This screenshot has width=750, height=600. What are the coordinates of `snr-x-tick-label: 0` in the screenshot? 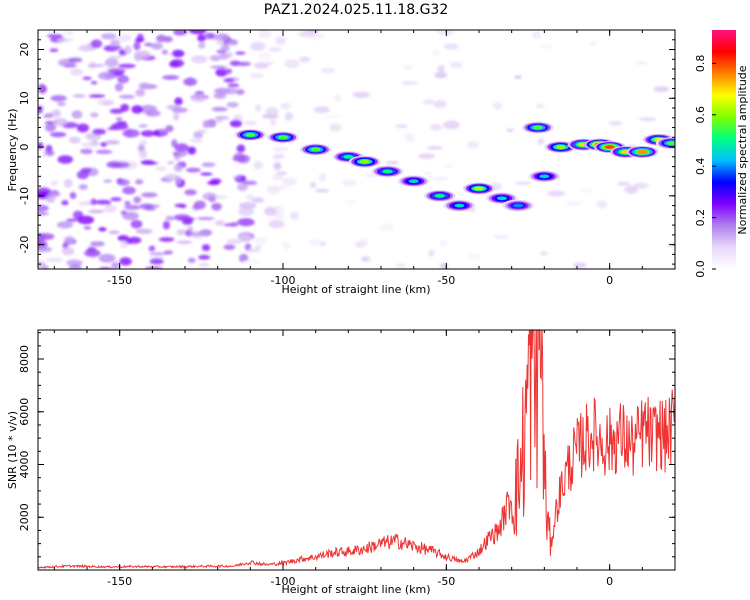 It's located at (609, 581).